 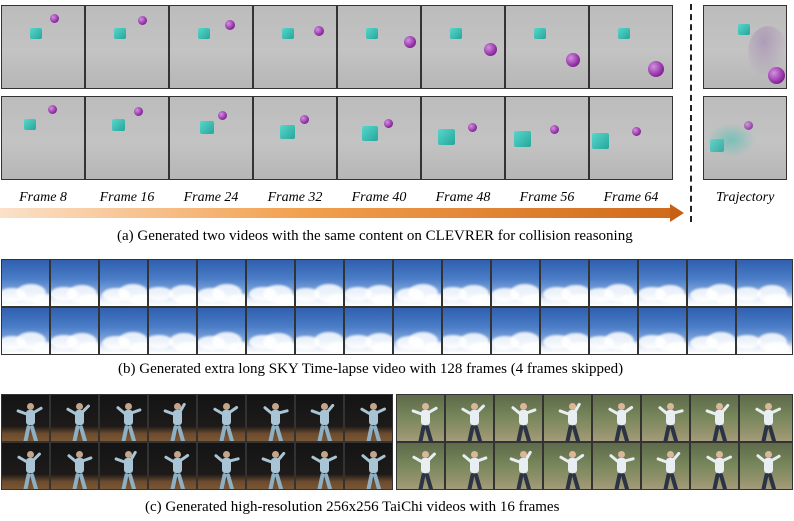 I want to click on time-arrow-head, so click(x=677, y=213).